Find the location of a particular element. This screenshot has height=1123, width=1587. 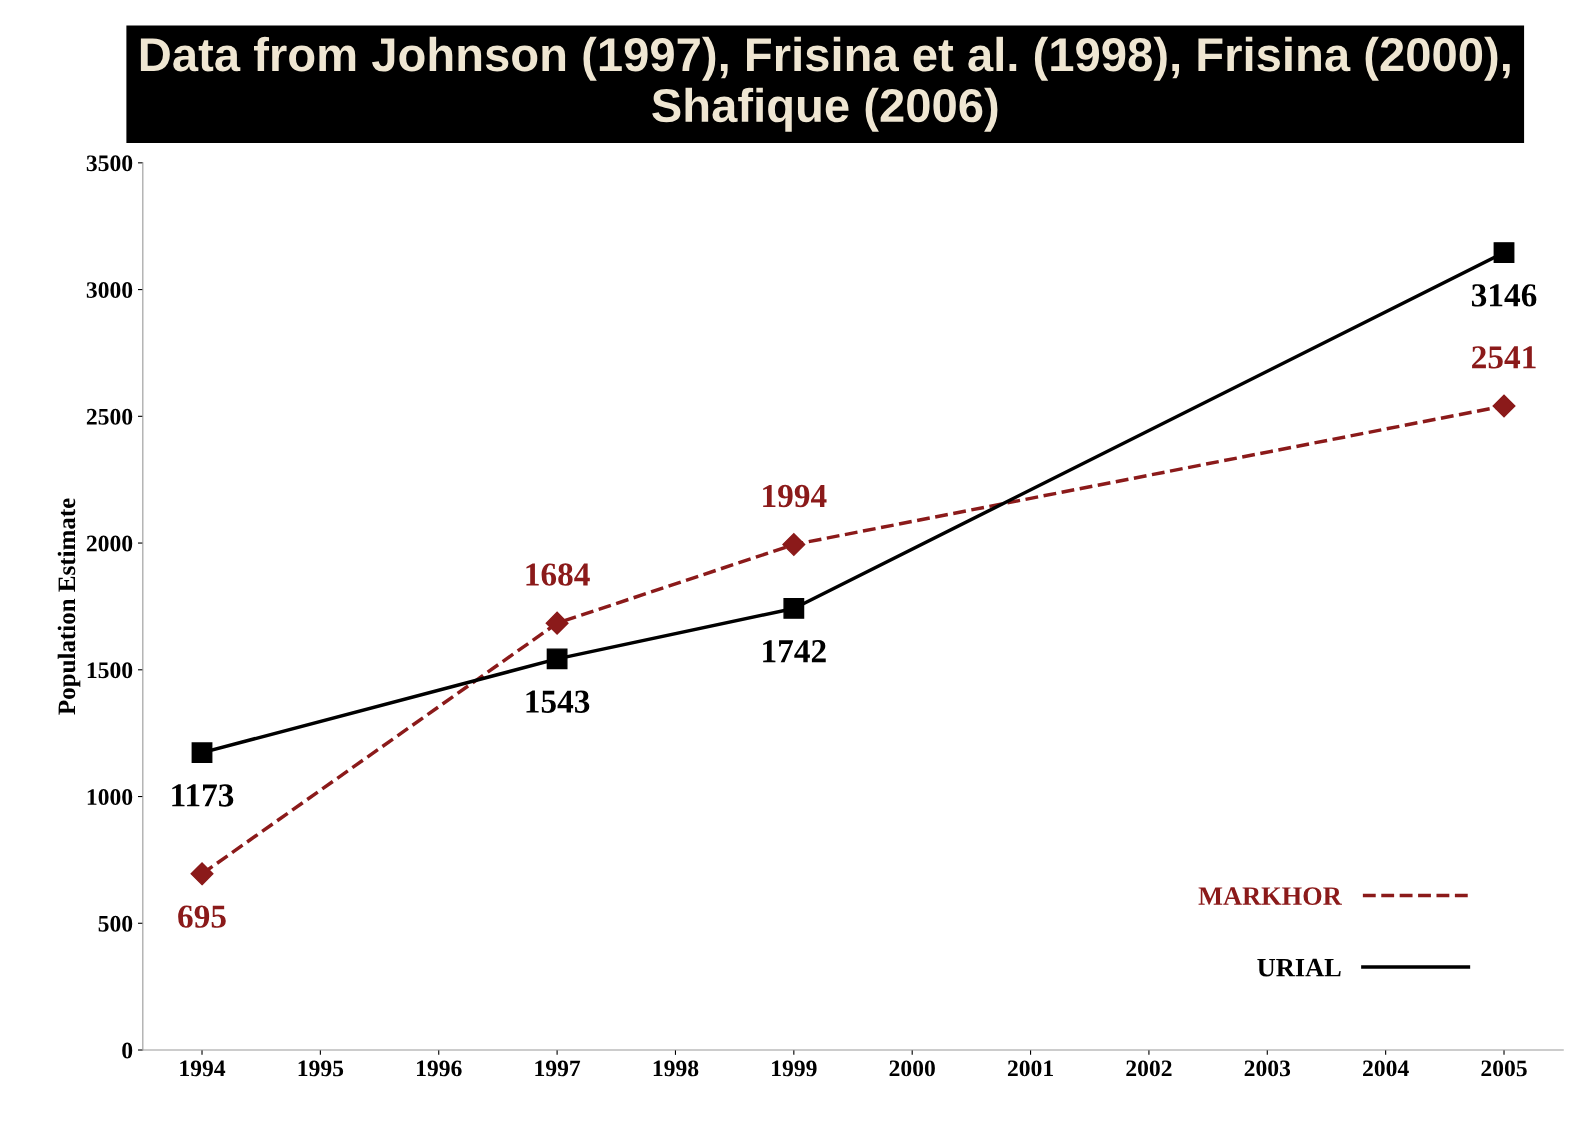

y-tick-label: 3500 is located at coordinates (109, 163).